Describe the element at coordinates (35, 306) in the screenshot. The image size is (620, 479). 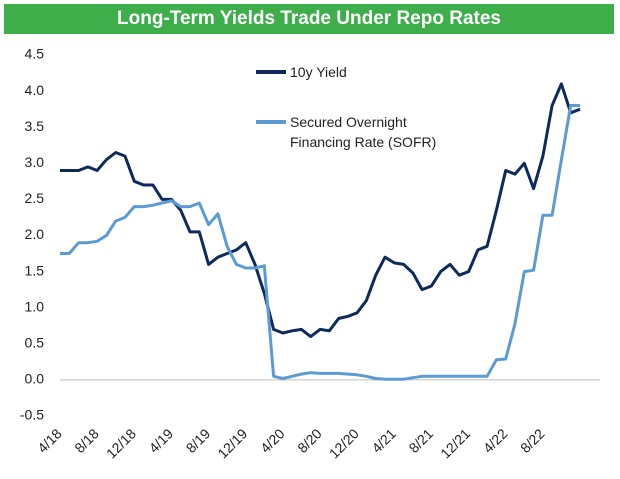
I see `y-tick-label: 1.0` at that location.